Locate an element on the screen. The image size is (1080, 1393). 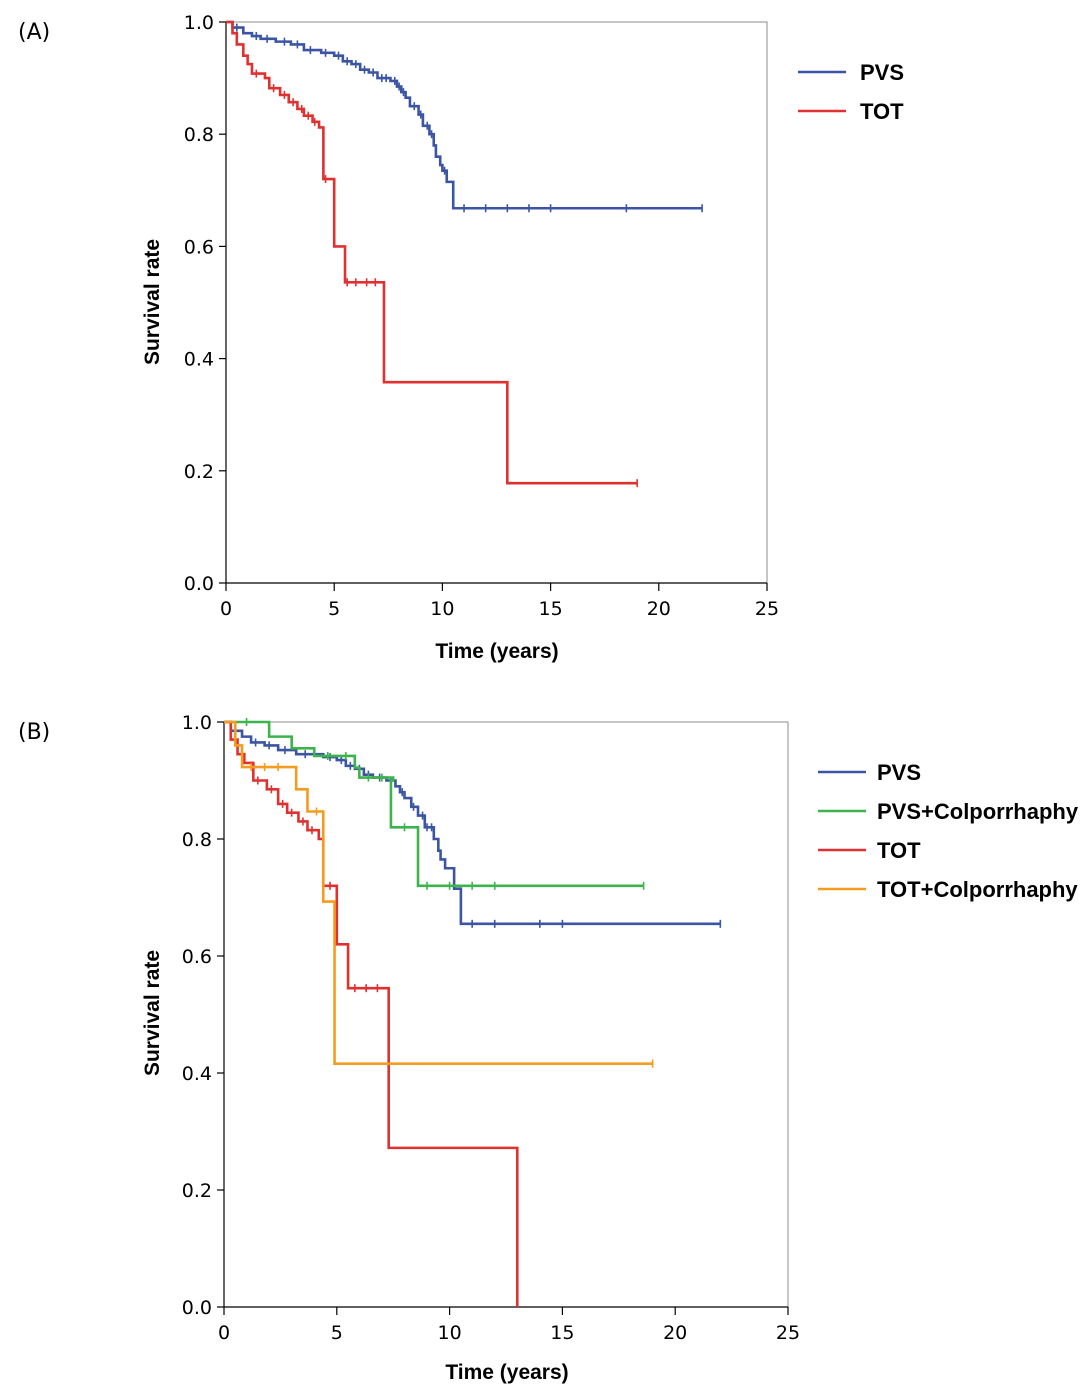
series-line-tot-colporrhaphy is located at coordinates (438, 892).